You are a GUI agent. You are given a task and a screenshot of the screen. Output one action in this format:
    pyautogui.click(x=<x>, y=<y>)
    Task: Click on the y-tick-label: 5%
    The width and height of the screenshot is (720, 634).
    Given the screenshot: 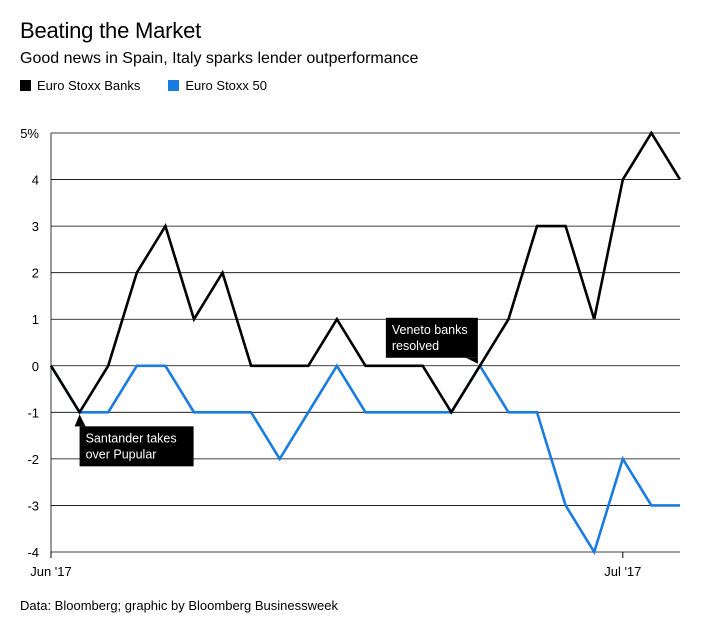 What is the action you would take?
    pyautogui.click(x=29, y=133)
    